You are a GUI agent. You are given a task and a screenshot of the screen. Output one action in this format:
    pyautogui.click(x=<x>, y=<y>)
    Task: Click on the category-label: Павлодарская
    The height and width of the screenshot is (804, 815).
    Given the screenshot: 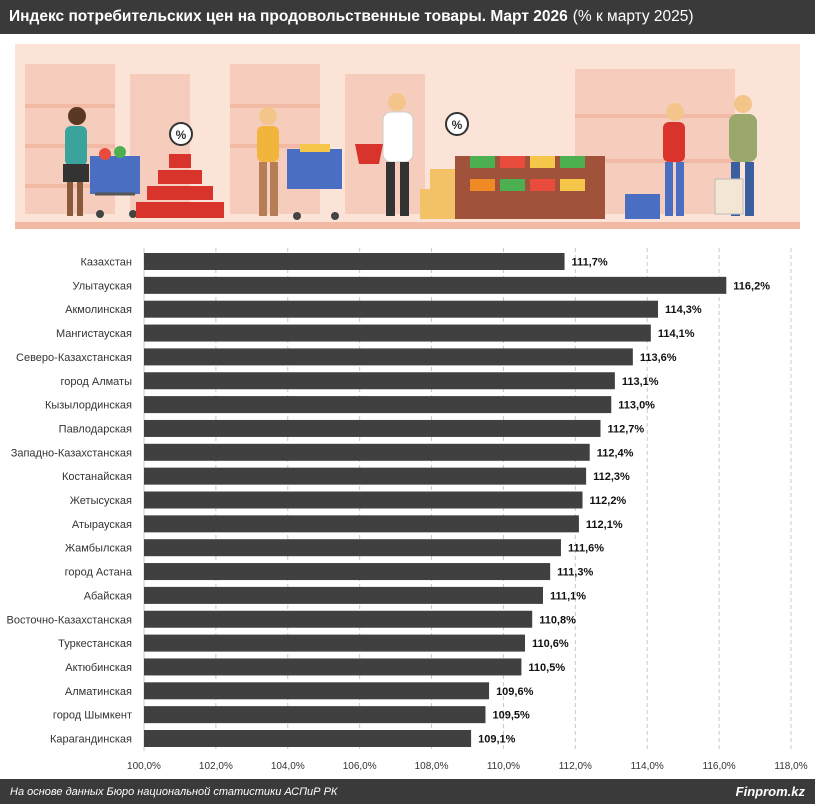 What is the action you would take?
    pyautogui.click(x=95, y=429)
    